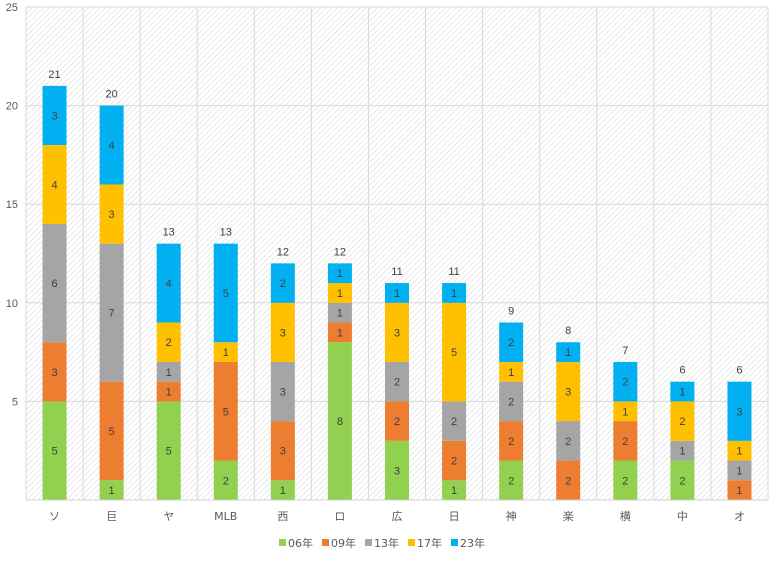 This screenshot has width=781, height=563. Describe the element at coordinates (625, 422) in the screenshot. I see `bar-stack: 2 2 1 2 7` at that location.